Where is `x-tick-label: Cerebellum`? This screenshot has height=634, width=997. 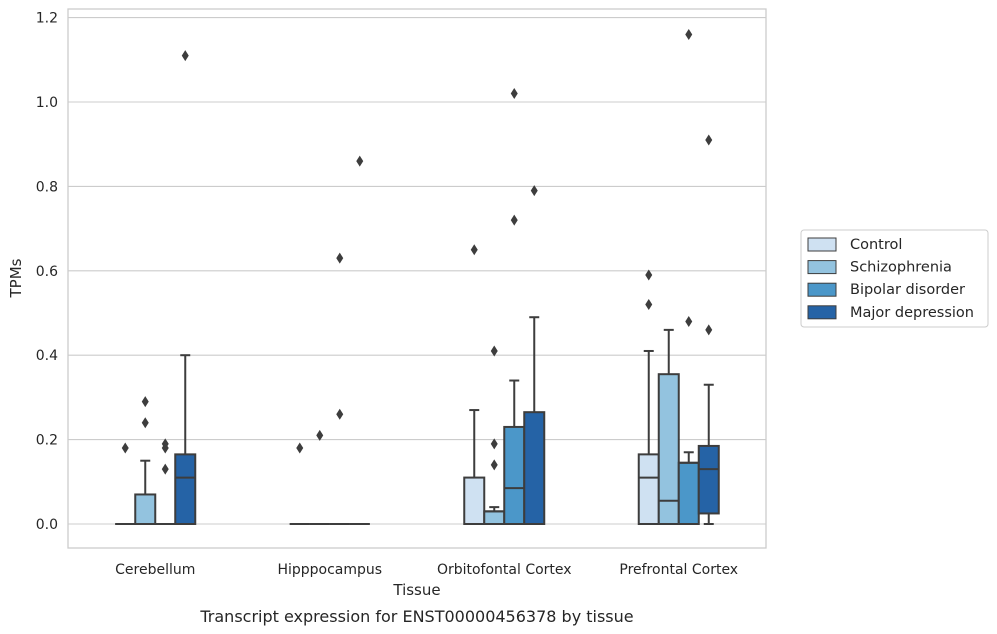 x-tick-label: Cerebellum is located at coordinates (155, 570).